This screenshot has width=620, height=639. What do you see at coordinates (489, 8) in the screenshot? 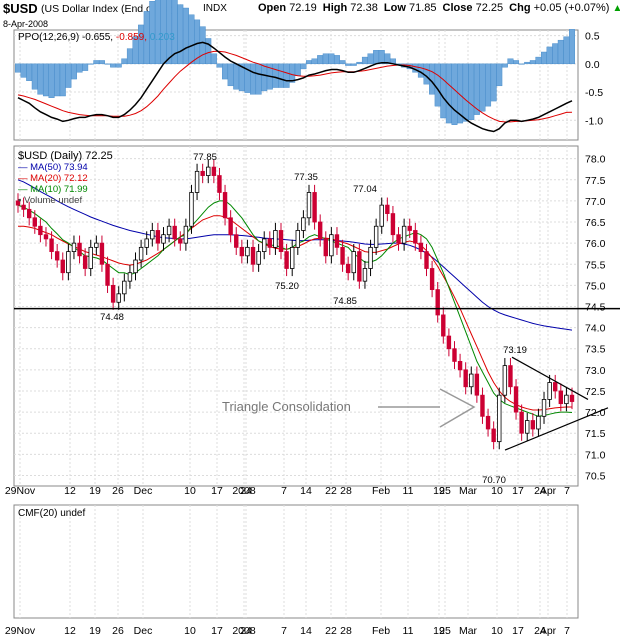
I see `close-value: 72.25` at bounding box center [489, 8].